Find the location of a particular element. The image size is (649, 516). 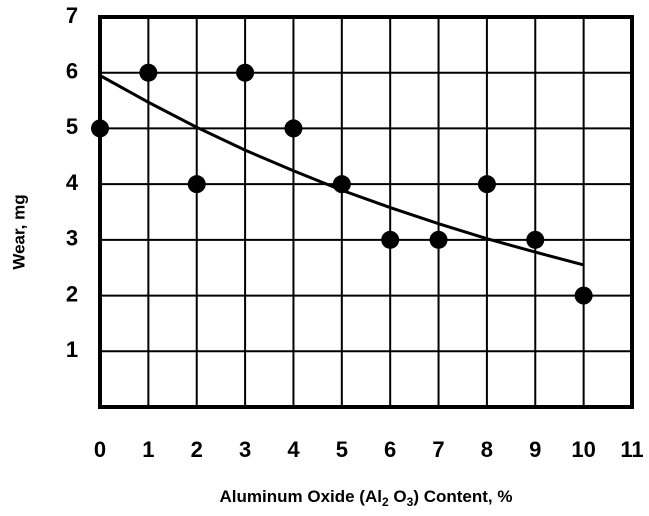

x-tick-label: 2 is located at coordinates (197, 449).